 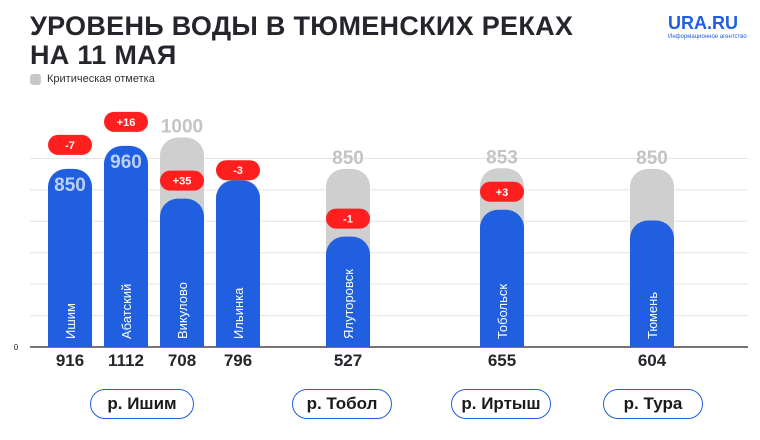 I want to click on station-label: Тобольск, so click(x=502, y=311).